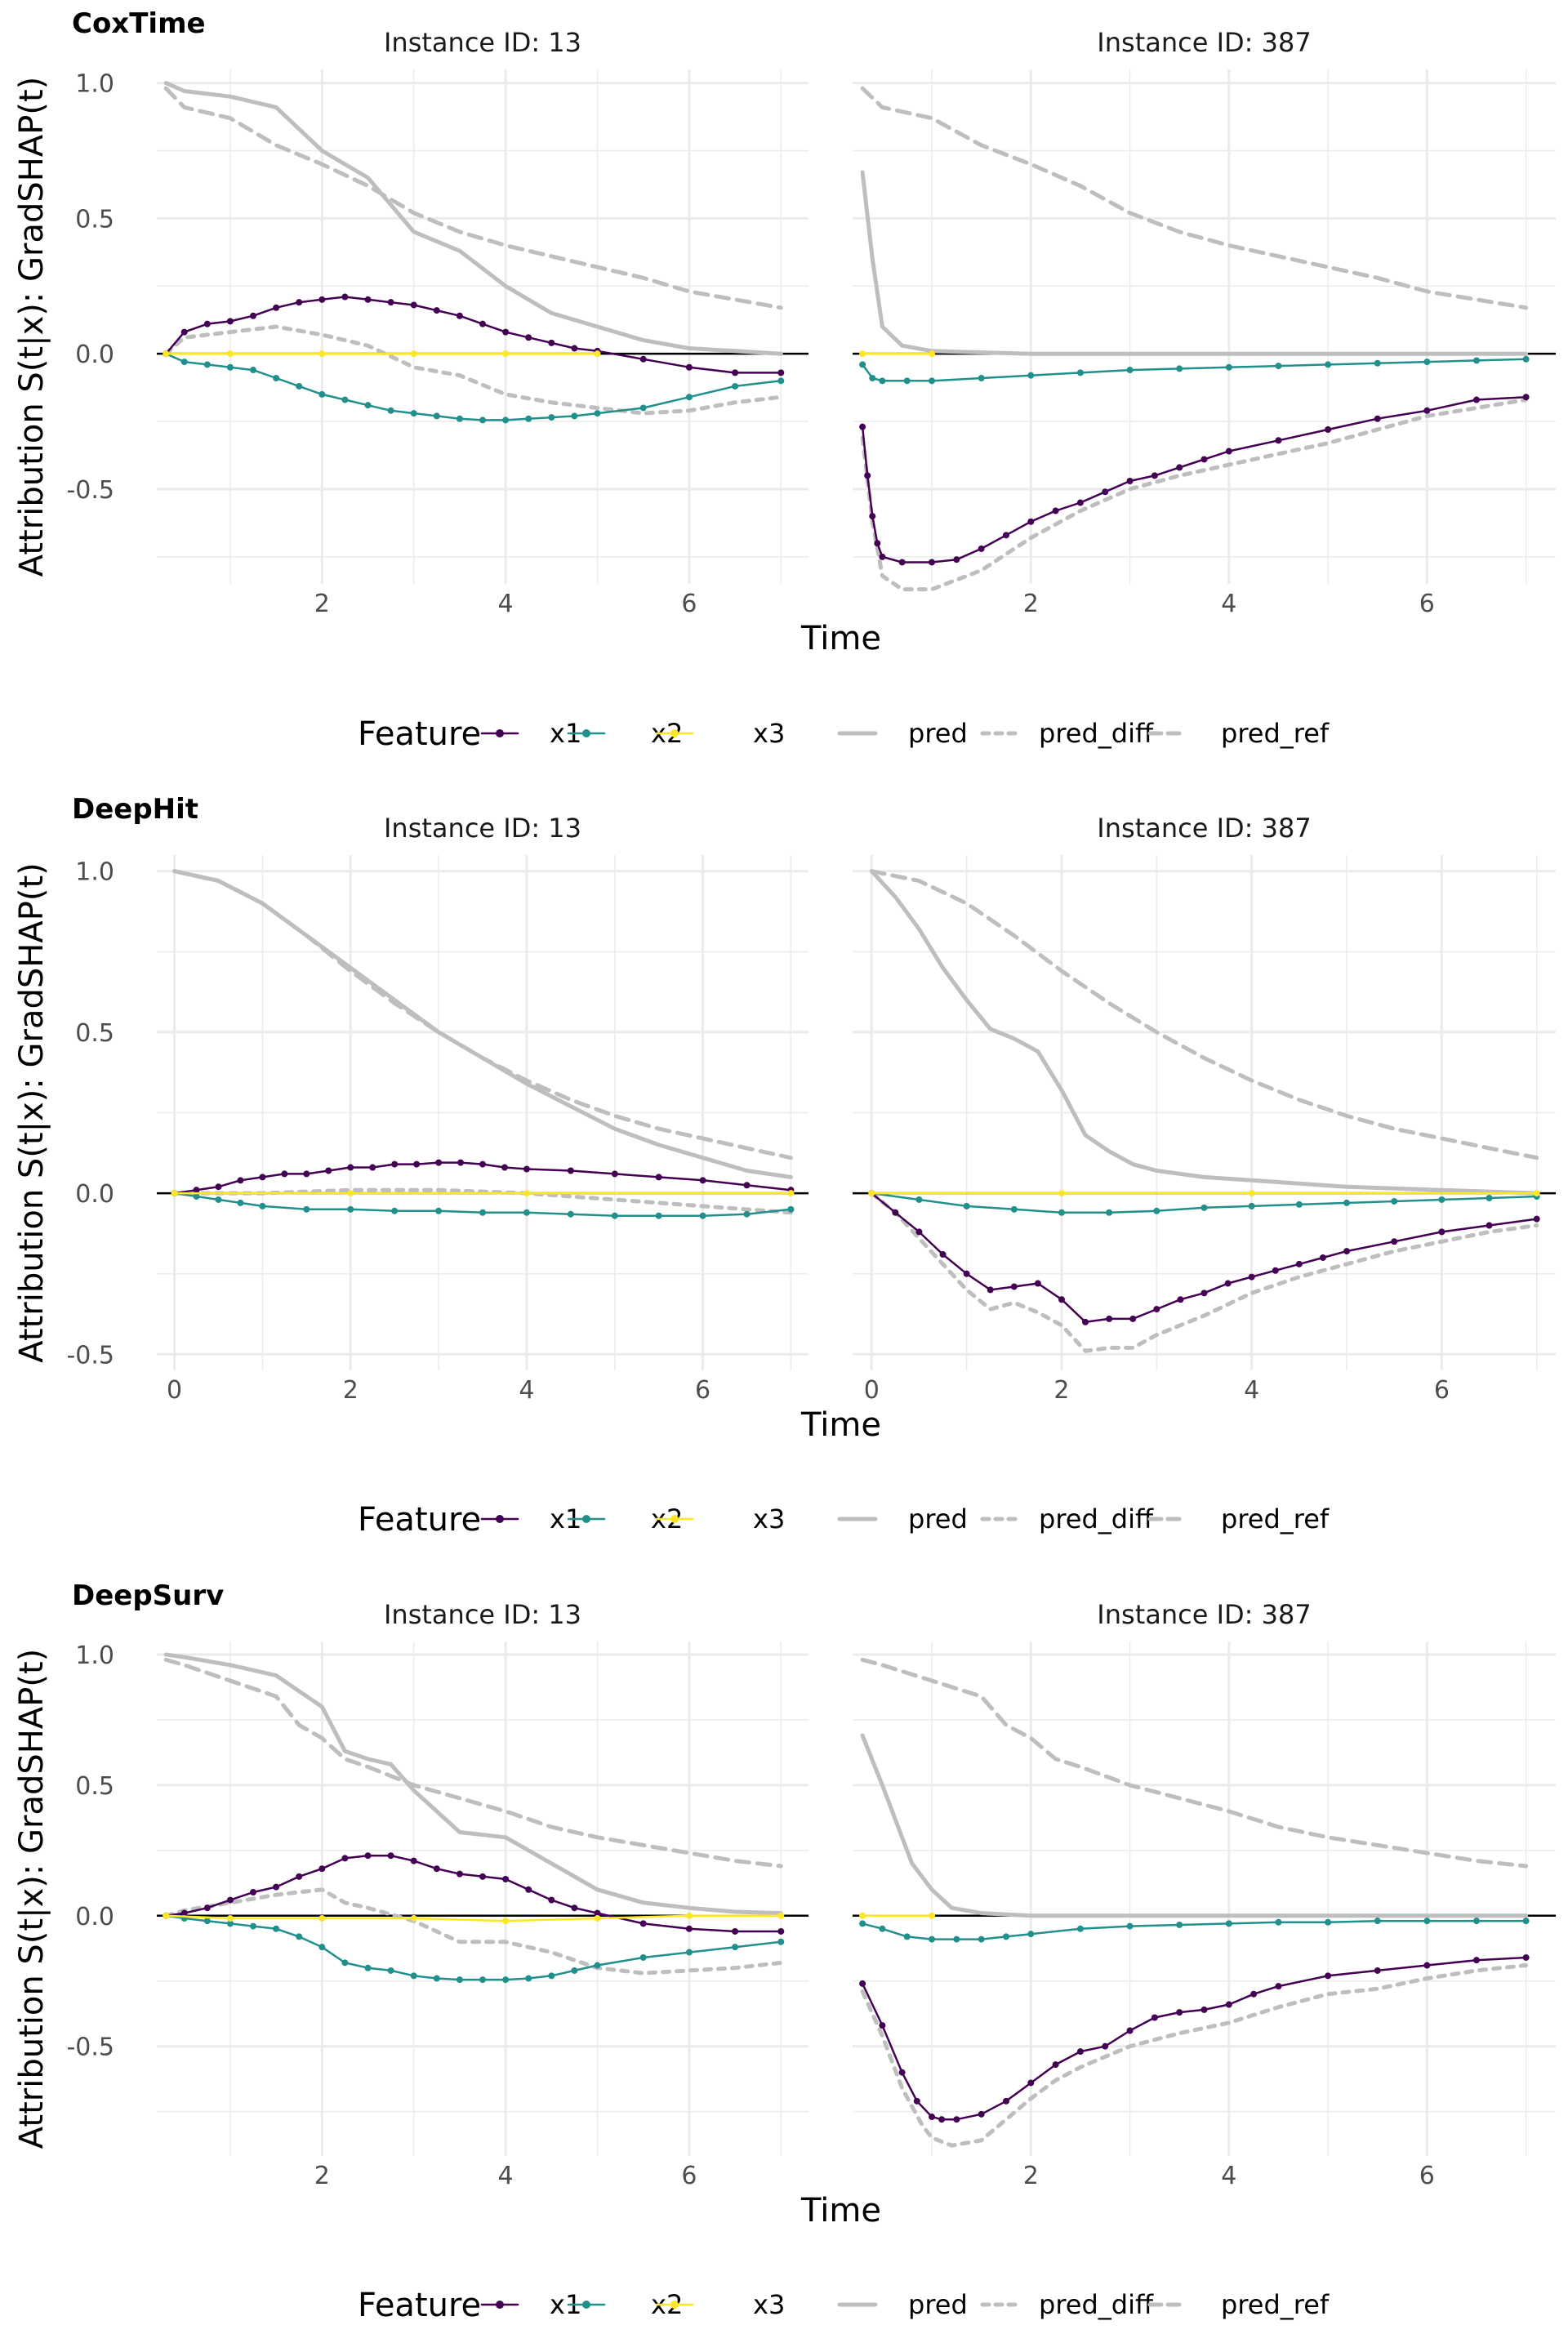 Image resolution: width=1568 pixels, height=2352 pixels. Describe the element at coordinates (419, 1520) in the screenshot. I see `legend-title: Feature` at that location.